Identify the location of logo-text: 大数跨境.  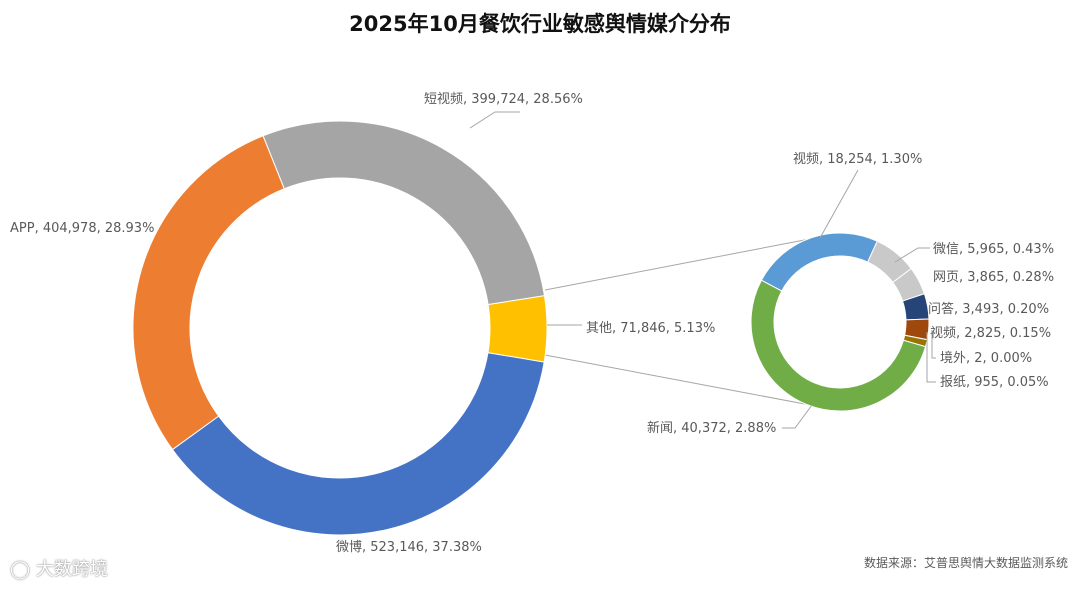
(71, 569).